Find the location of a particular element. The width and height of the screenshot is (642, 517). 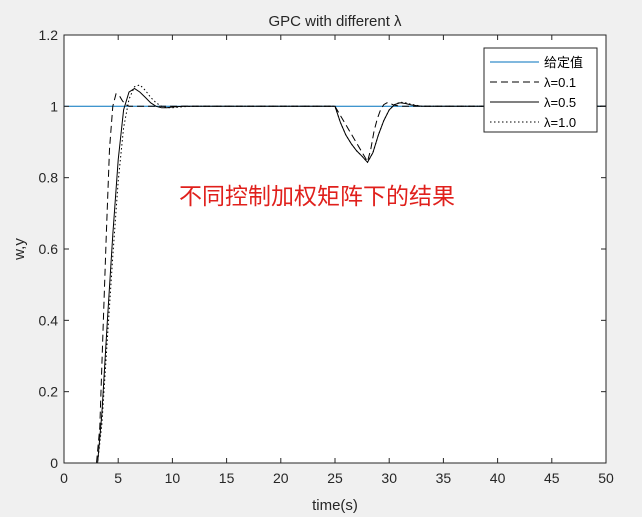

y-tick-label: 0.2 is located at coordinates (49, 392).